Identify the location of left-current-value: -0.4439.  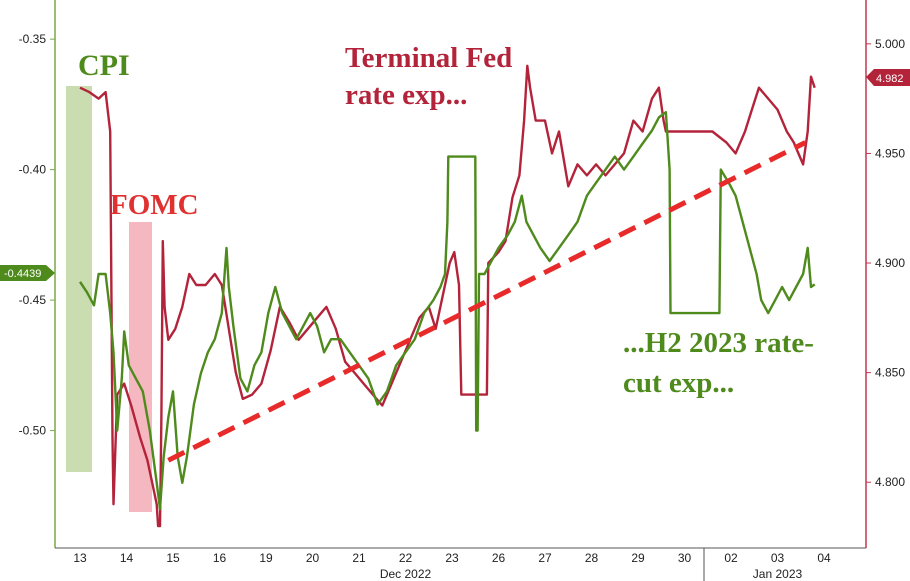
(22, 274).